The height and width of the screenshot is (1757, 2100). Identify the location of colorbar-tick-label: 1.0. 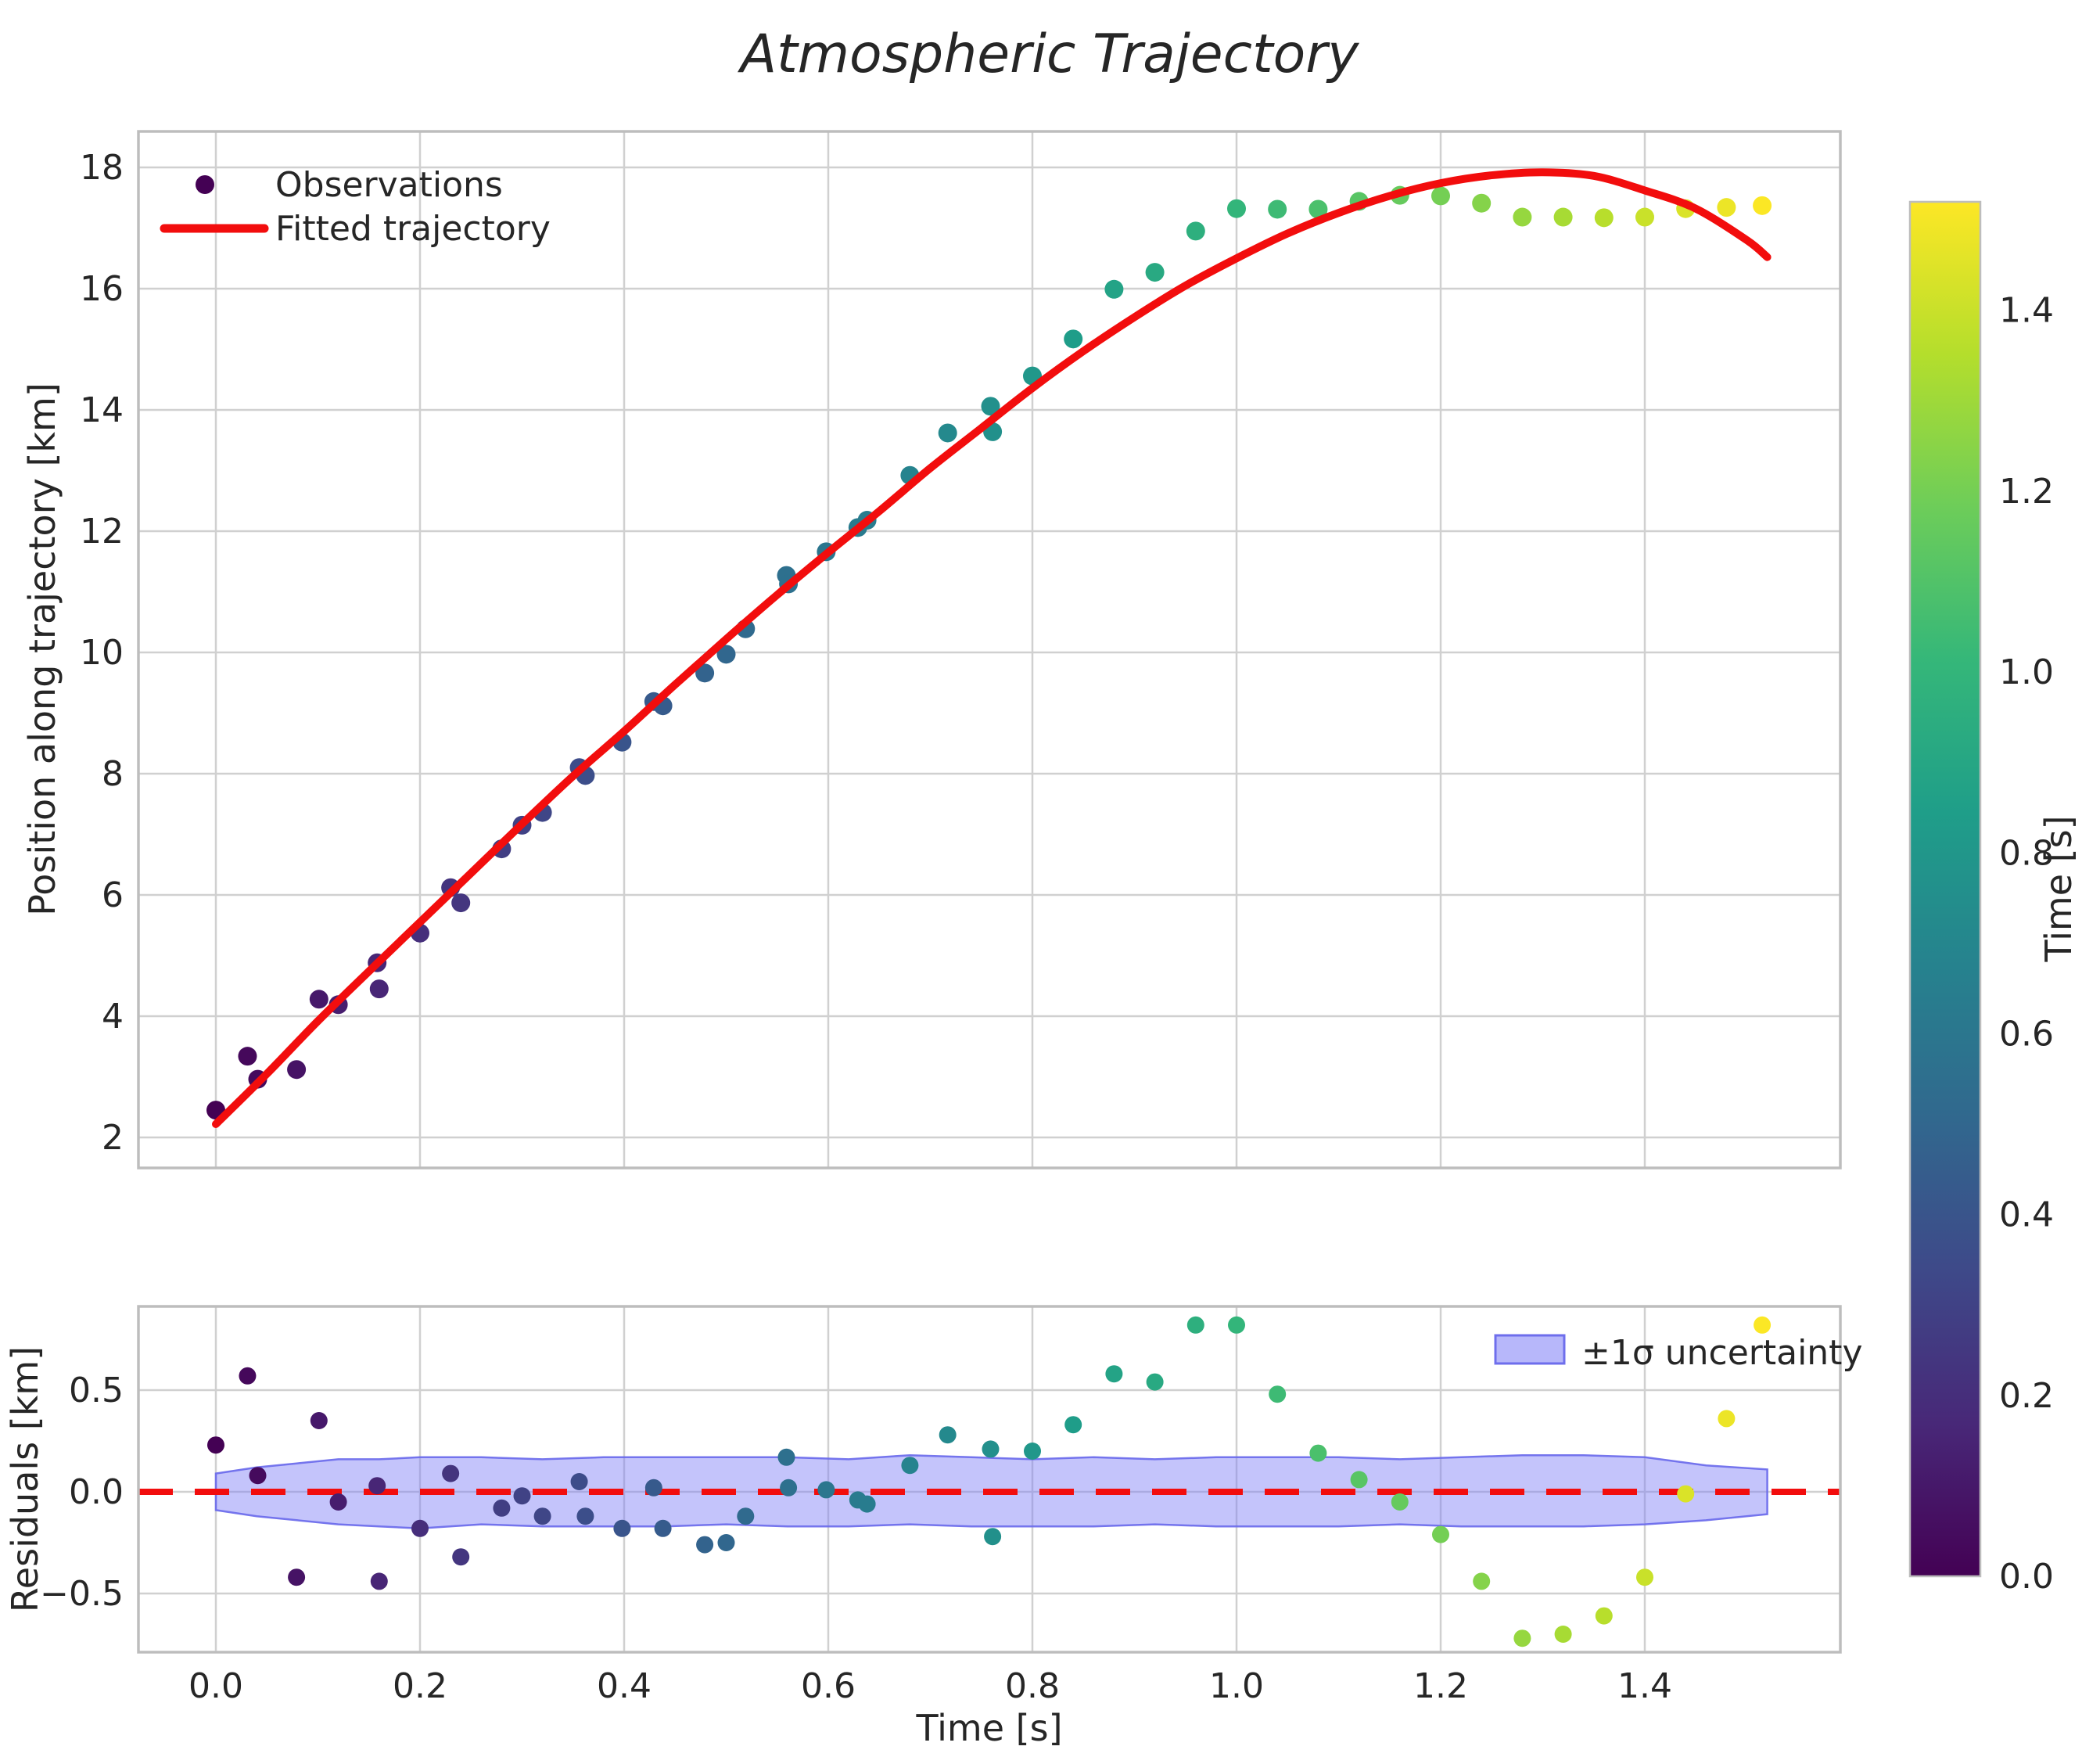
(2026, 672).